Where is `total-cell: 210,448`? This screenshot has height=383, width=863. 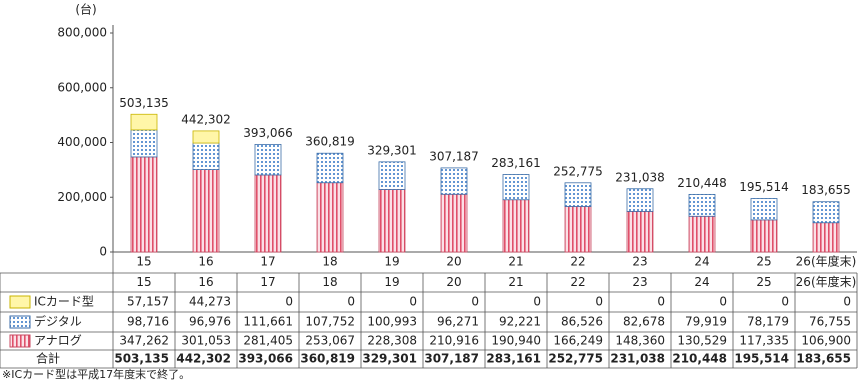
total-cell: 210,448 is located at coordinates (699, 359).